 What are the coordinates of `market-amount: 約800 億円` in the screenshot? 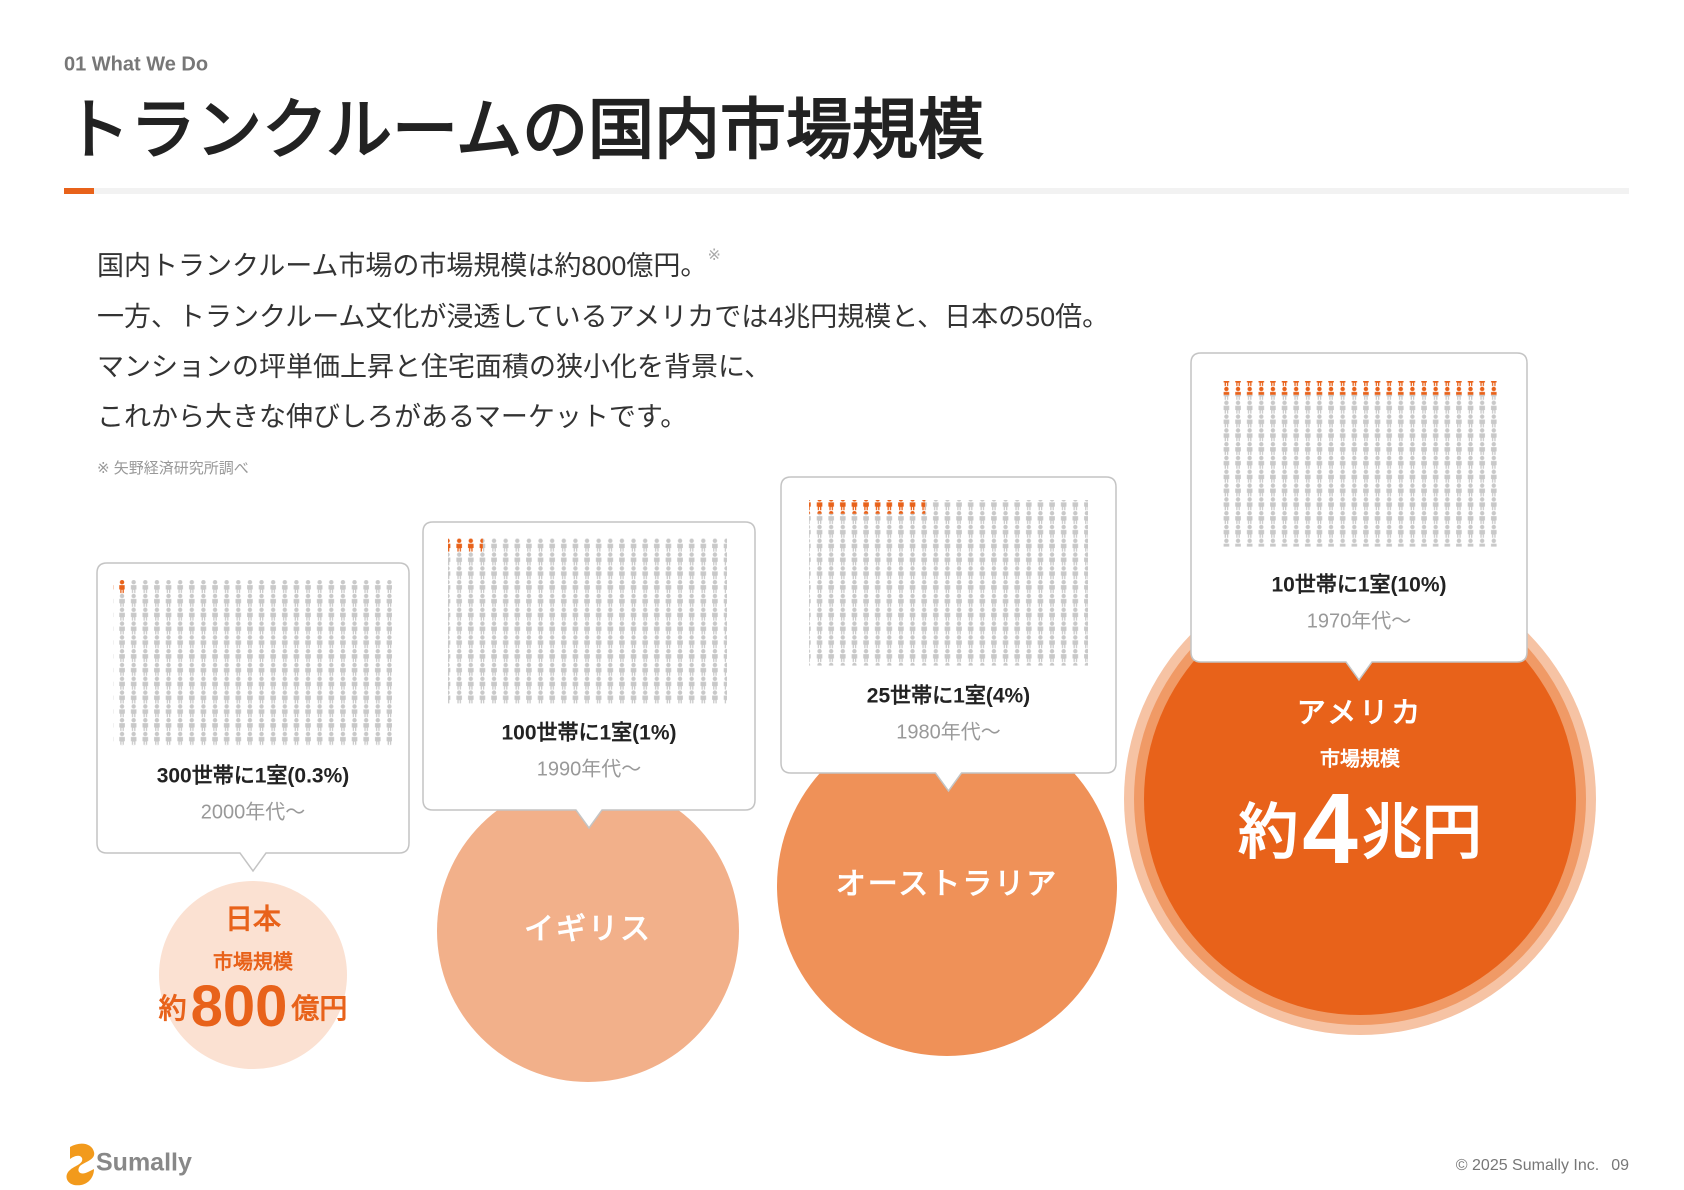 It's located at (253, 1006).